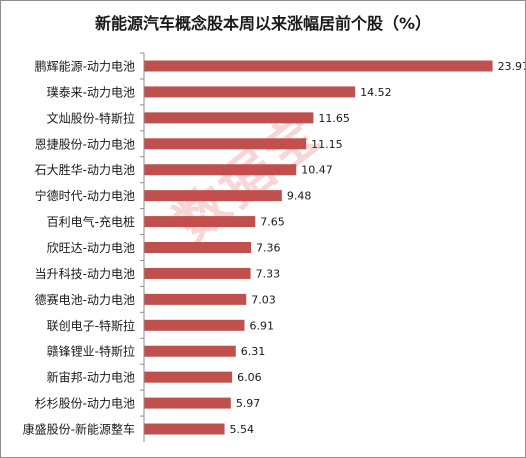 This screenshot has height=458, width=526. Describe the element at coordinates (299, 196) in the screenshot. I see `value-label: 9.48` at that location.